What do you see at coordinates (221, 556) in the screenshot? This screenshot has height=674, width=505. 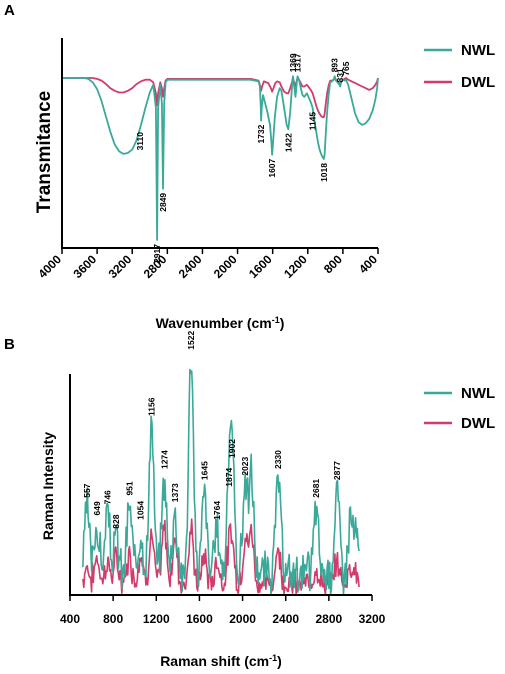 I see `panel-b-line-dwl` at bounding box center [221, 556].